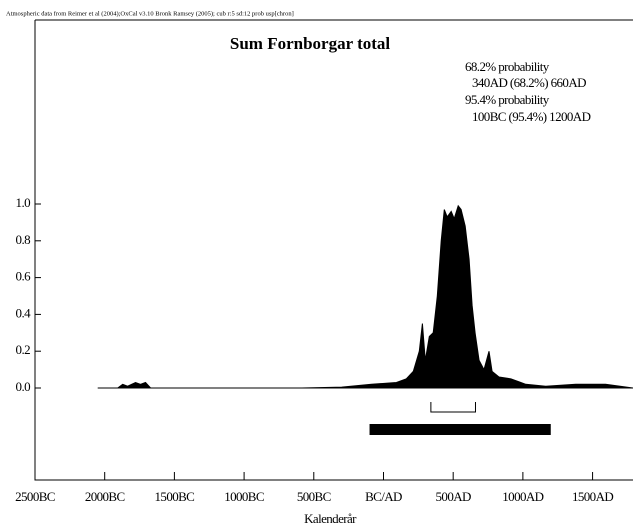  I want to click on x-axis-label: Kalenderår, so click(330, 518).